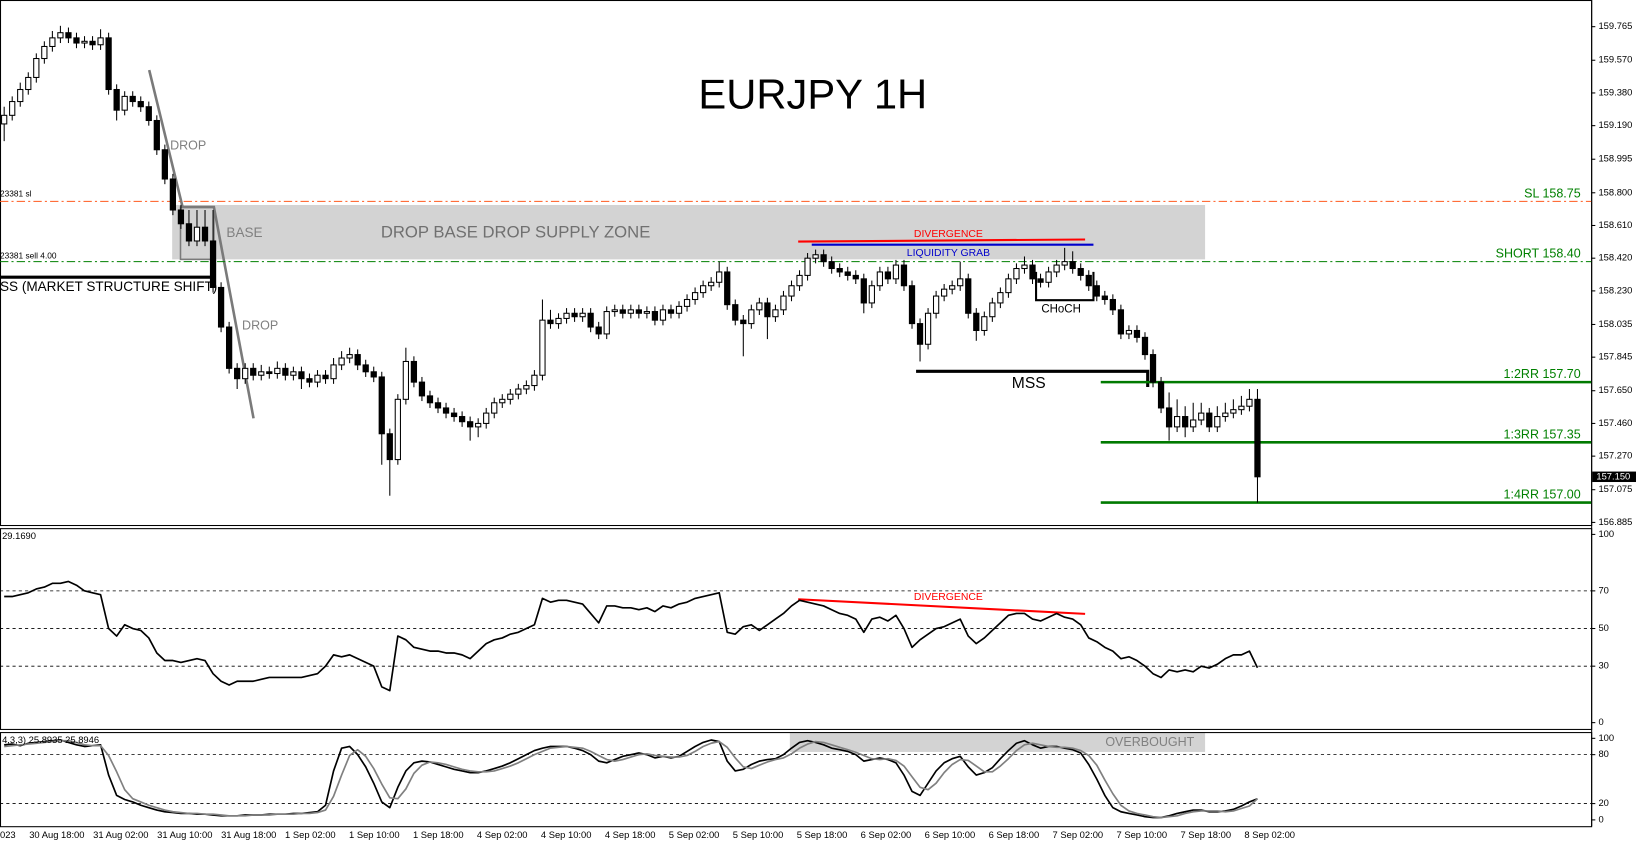 Image resolution: width=1636 pixels, height=845 pixels. I want to click on base-box, so click(197, 233).